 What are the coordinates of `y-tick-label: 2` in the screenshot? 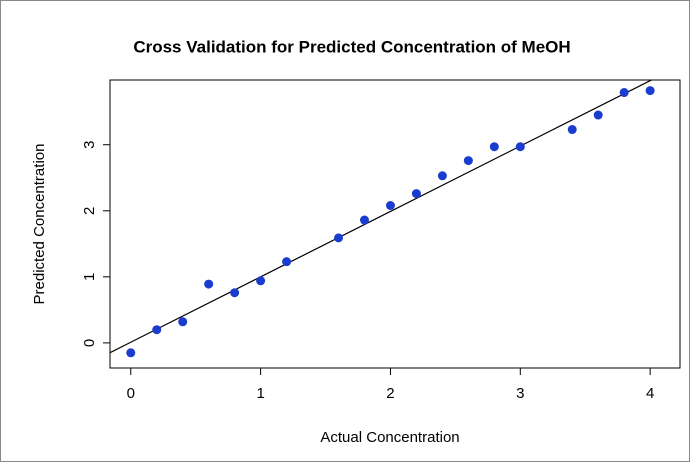 It's located at (89, 211).